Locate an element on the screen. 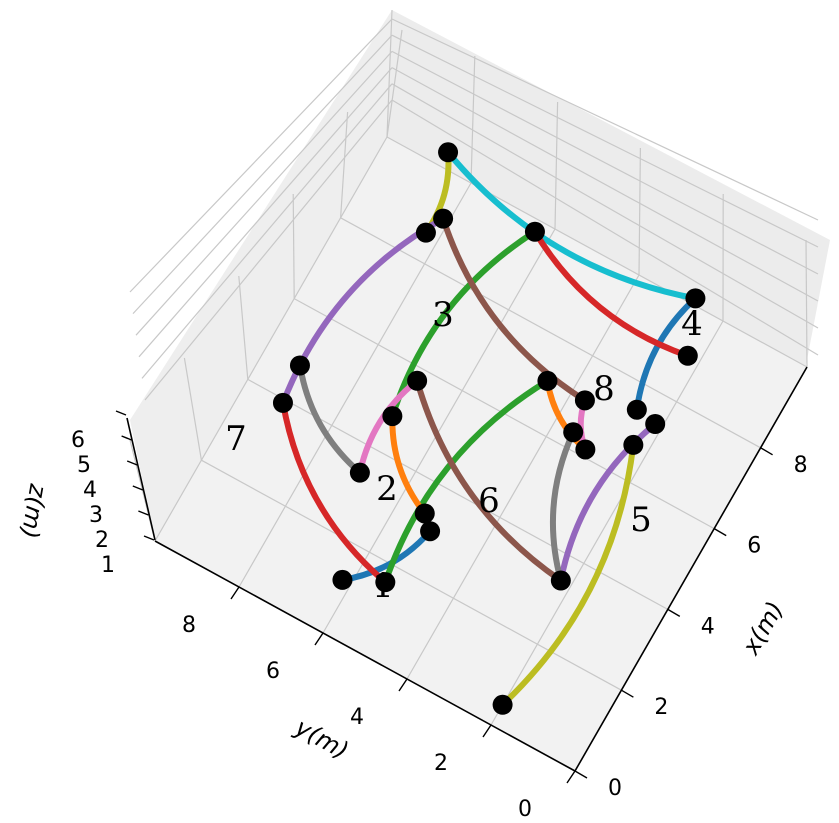 The width and height of the screenshot is (839, 823). z-tick-label: 3 is located at coordinates (96, 515).